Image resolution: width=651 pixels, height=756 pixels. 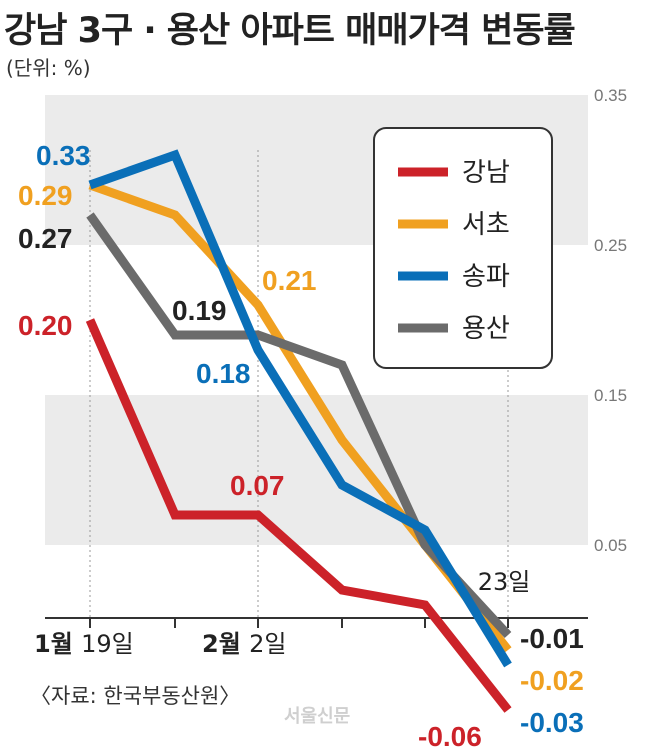 What do you see at coordinates (257, 485) in the screenshot?
I see `data-label-강남: 0.07` at bounding box center [257, 485].